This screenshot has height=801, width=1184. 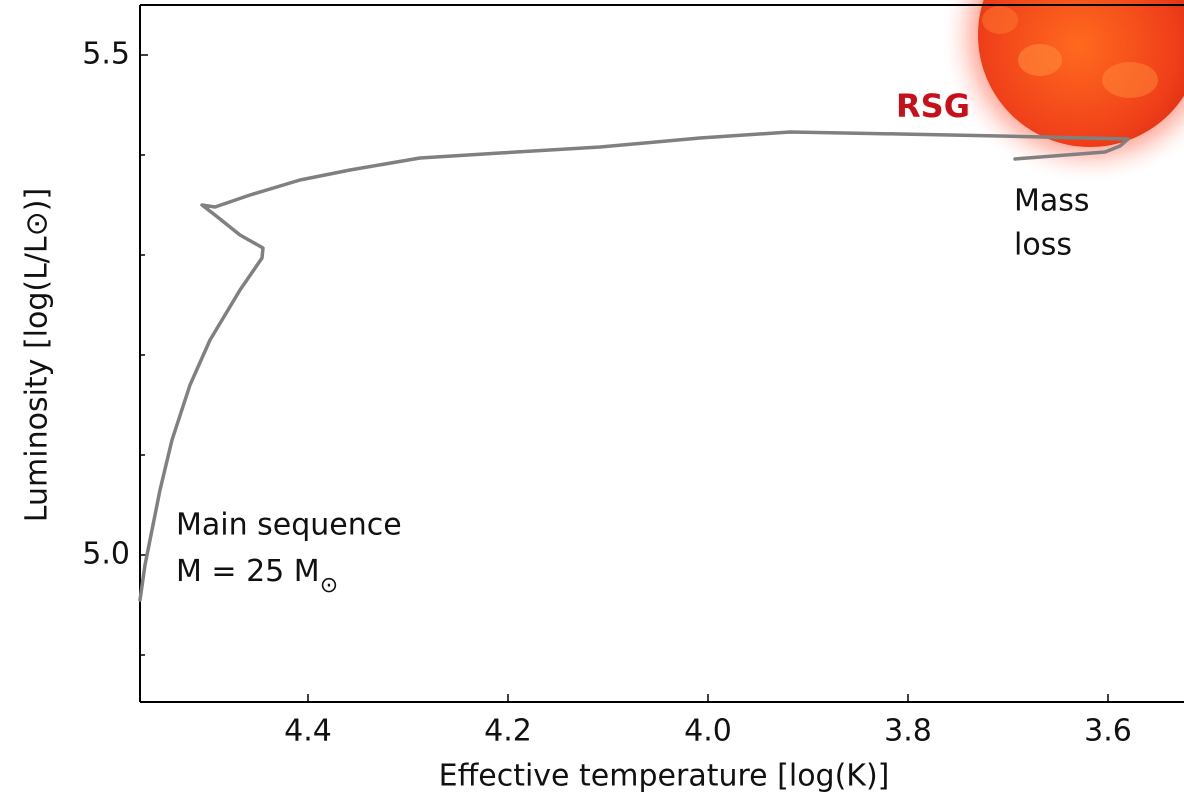 I want to click on rsg-label: RSG, so click(x=933, y=106).